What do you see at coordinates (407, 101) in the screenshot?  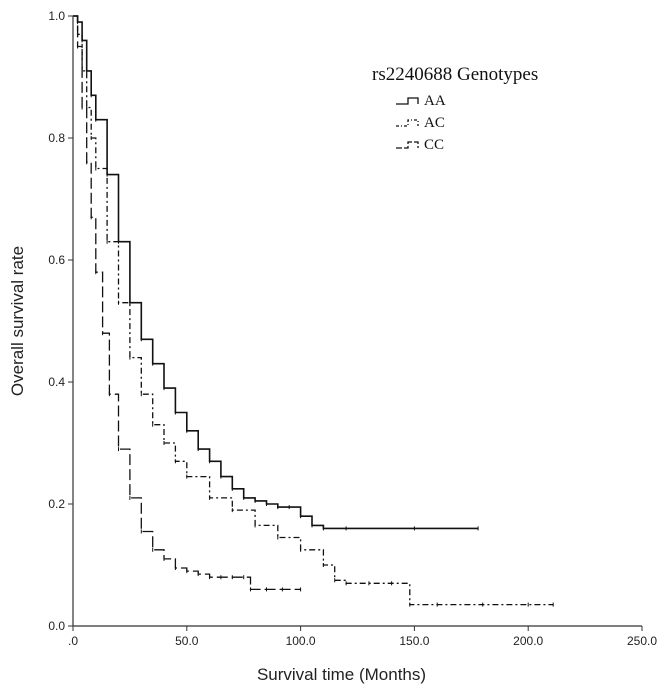 I see `legend-swatch-aa` at bounding box center [407, 101].